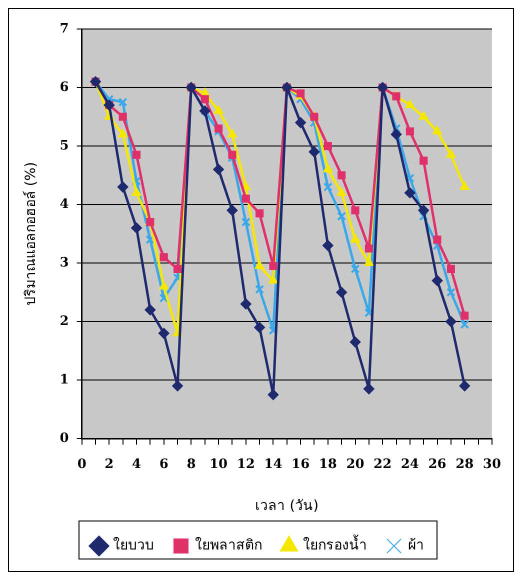 This screenshot has height=580, width=522. Describe the element at coordinates (163, 464) in the screenshot. I see `x-tick-label: 6` at that location.